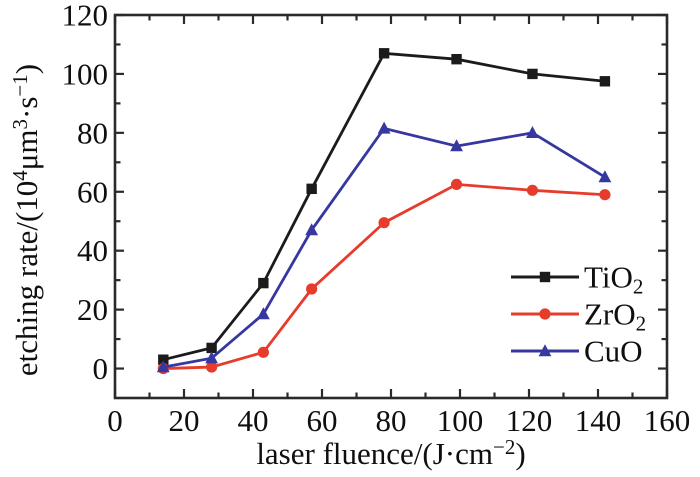  What do you see at coordinates (101, 368) in the screenshot?
I see `y-tick-label: 0` at bounding box center [101, 368].